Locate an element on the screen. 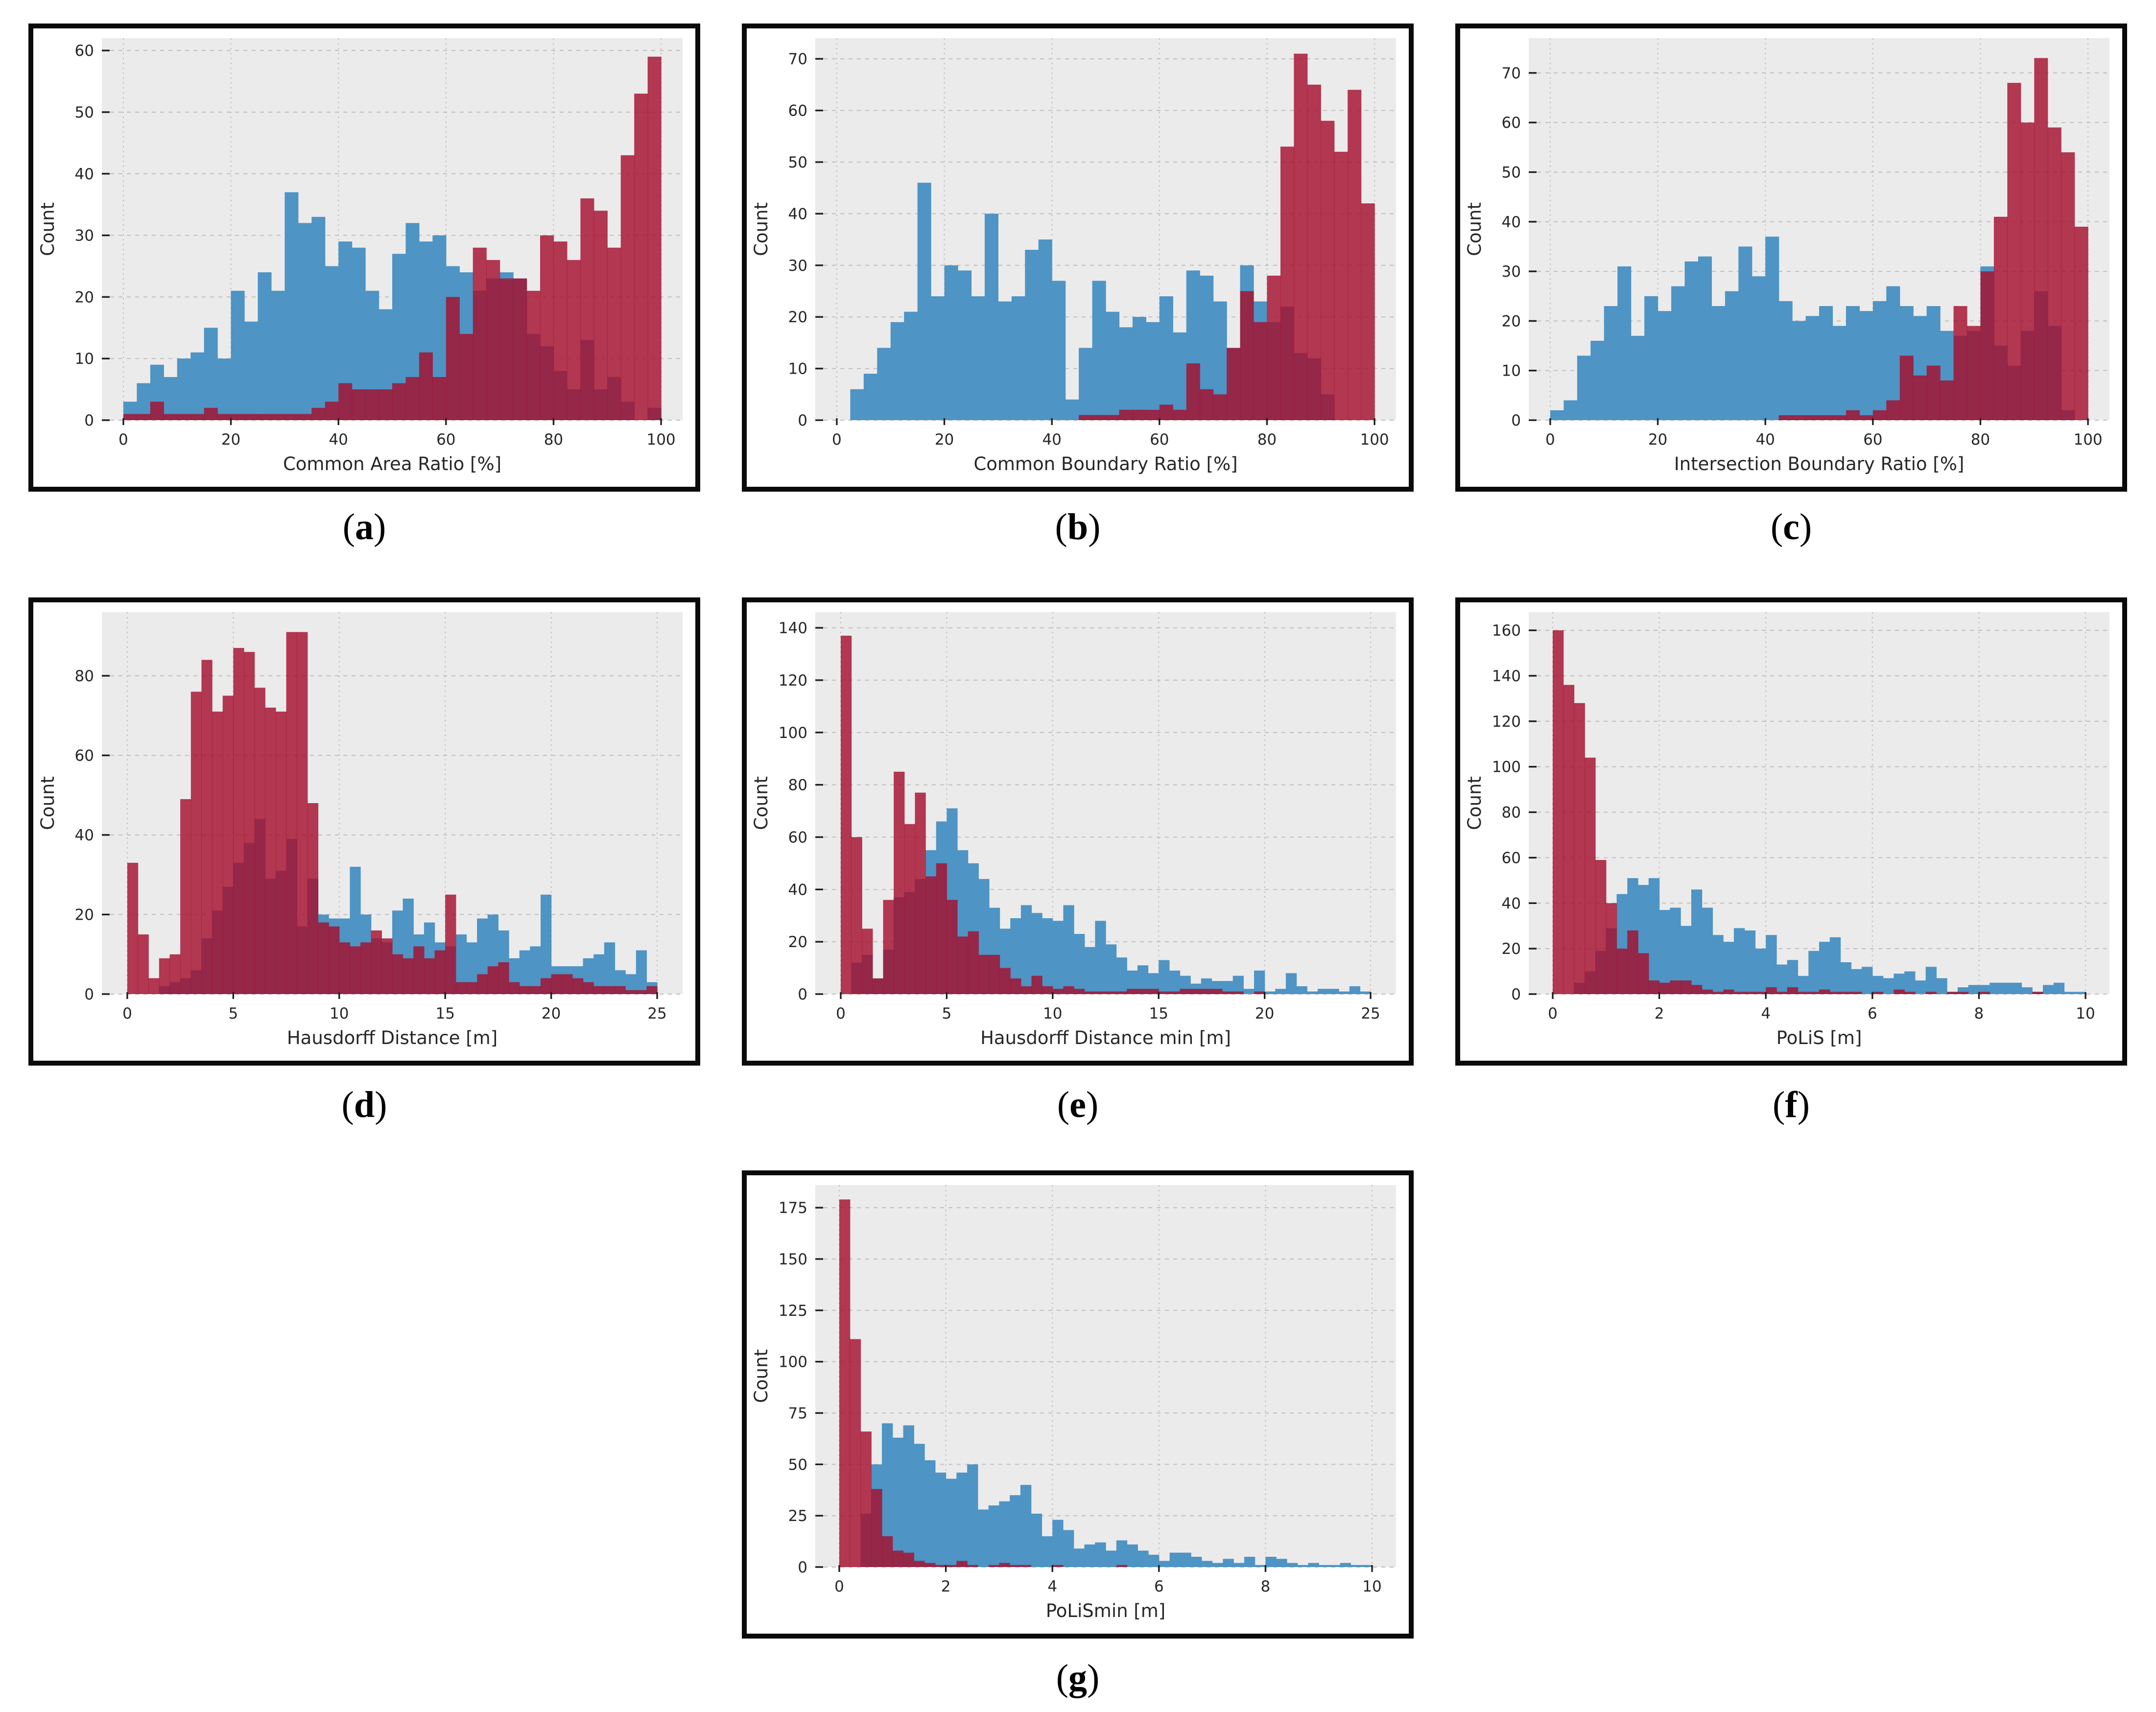  y-tick-label: 40 is located at coordinates (1511, 903).